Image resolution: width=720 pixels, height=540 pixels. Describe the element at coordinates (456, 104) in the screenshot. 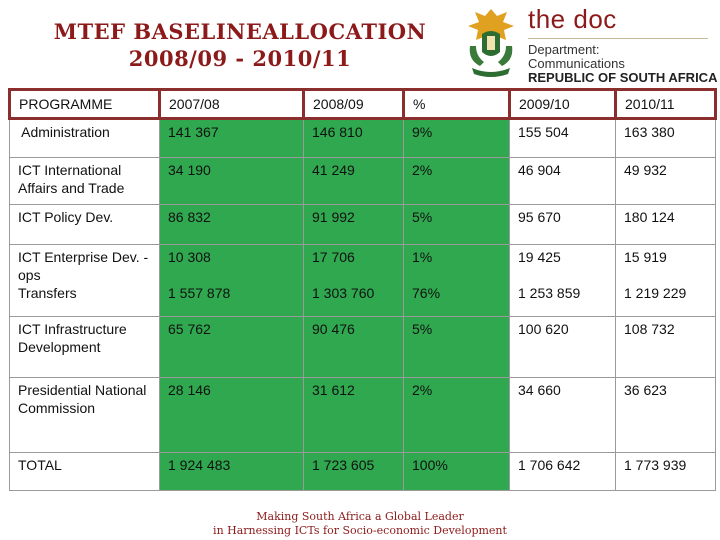

I see `header-percent: %` at that location.